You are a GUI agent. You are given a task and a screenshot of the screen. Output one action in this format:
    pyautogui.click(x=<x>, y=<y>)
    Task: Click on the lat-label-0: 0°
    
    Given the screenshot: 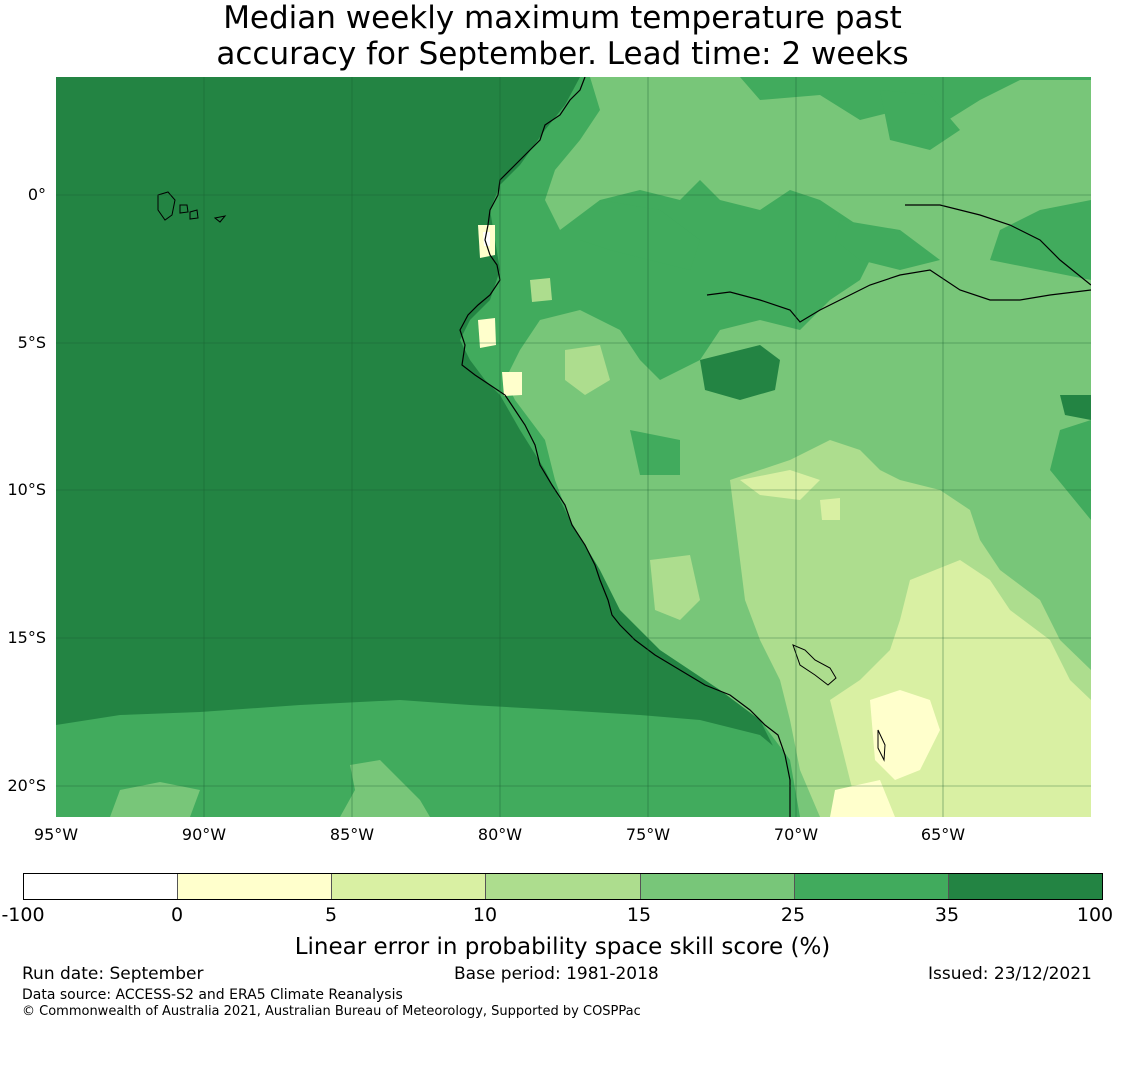 What is the action you would take?
    pyautogui.click(x=36, y=194)
    